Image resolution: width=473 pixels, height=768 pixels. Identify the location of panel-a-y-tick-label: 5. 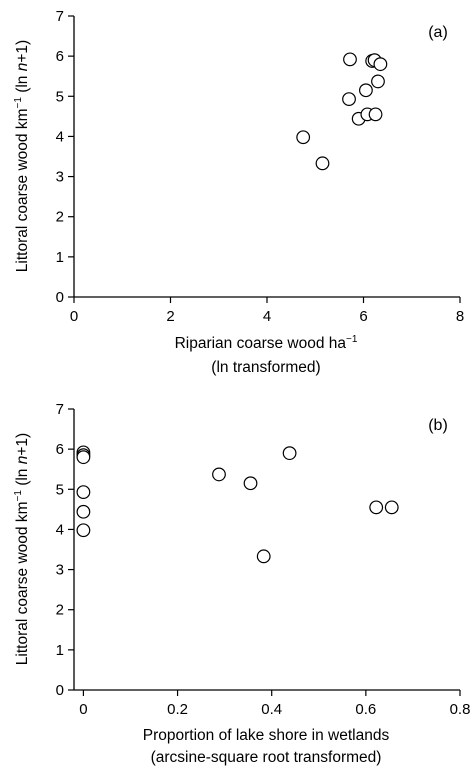
(60, 96).